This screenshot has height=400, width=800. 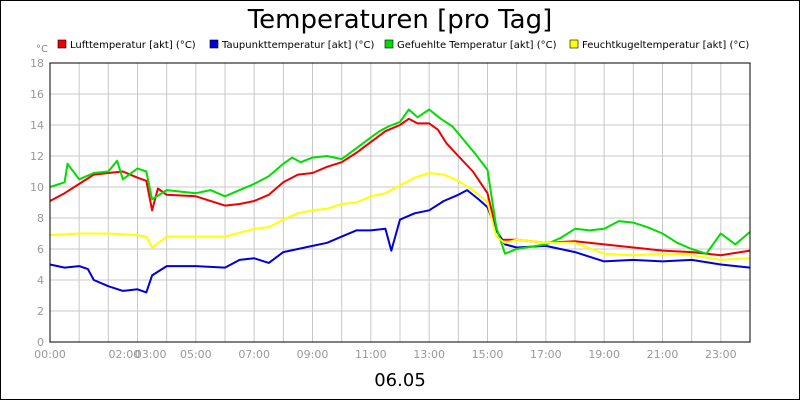 I want to click on x-tick-label: 11:00, so click(x=371, y=354).